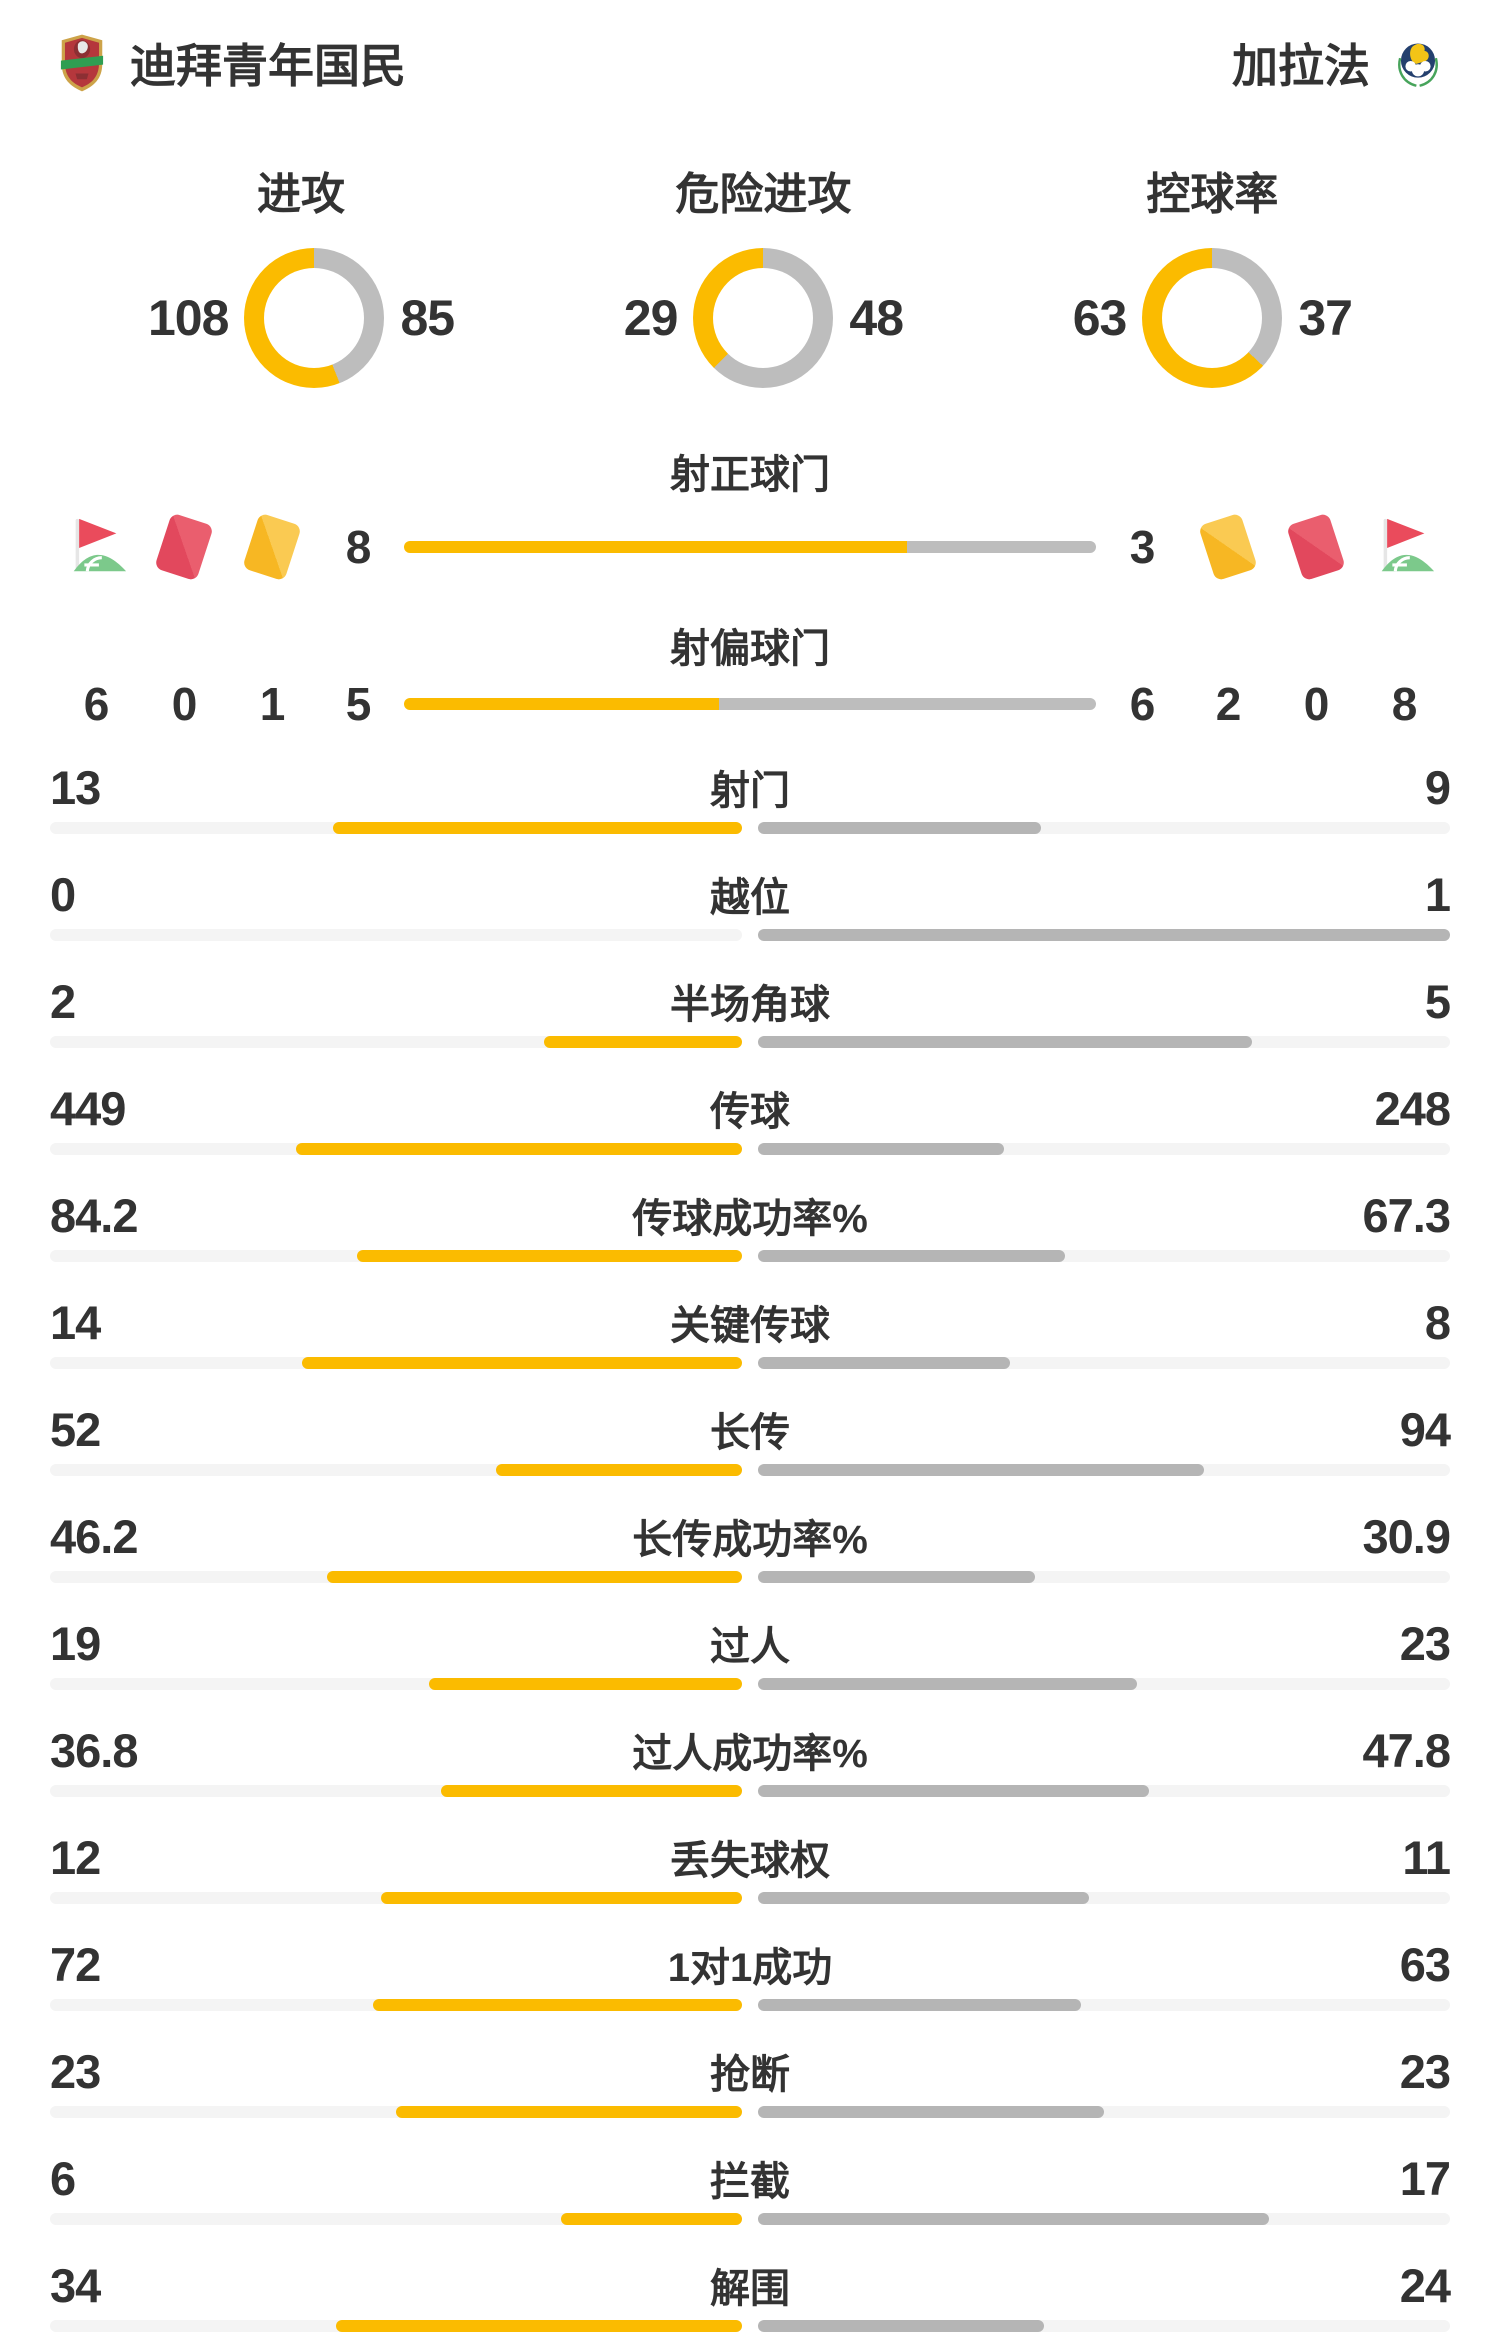 Image resolution: width=1500 pixels, height=2350 pixels. I want to click on away-value: 5, so click(1437, 1001).